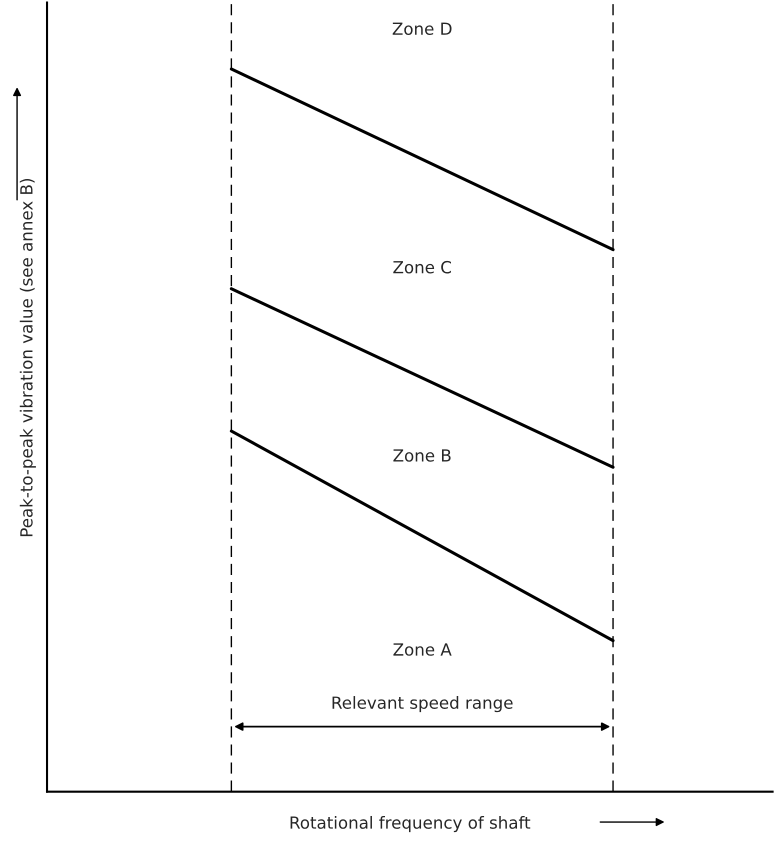  Describe the element at coordinates (410, 824) in the screenshot. I see `x-axis-title: Rotational frequency of shaft` at that location.